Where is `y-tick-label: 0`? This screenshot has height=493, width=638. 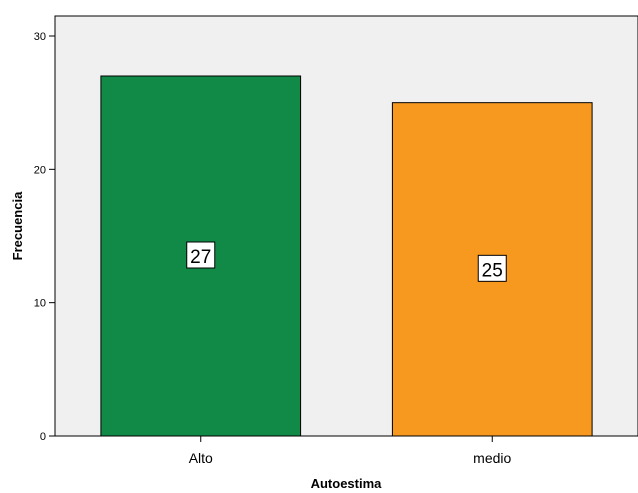
y-tick-label: 0 is located at coordinates (43, 437).